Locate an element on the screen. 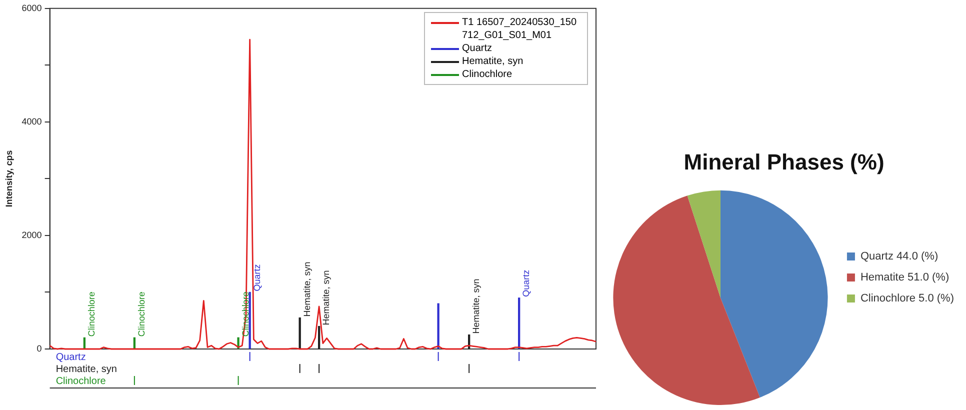 The width and height of the screenshot is (966, 410). legend-label: Clinochlore is located at coordinates (487, 74).